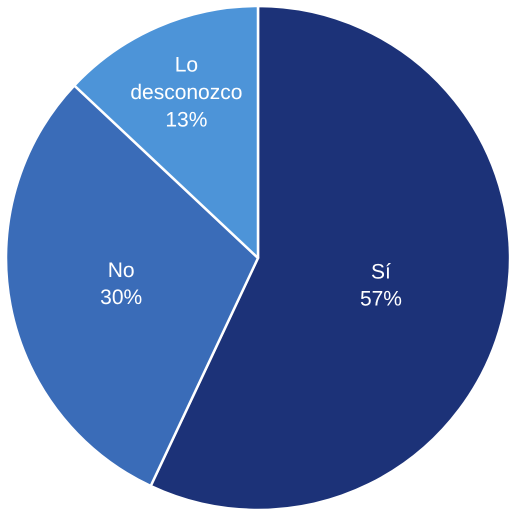 Image resolution: width=518 pixels, height=516 pixels. Describe the element at coordinates (381, 272) in the screenshot. I see `slice-label: Sí` at that location.